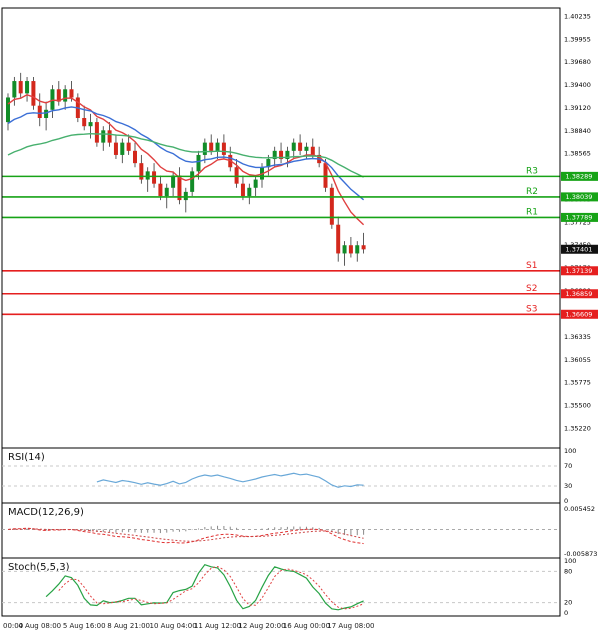  I want to click on x-axis-label: 16 Aug 00:00, so click(306, 626).